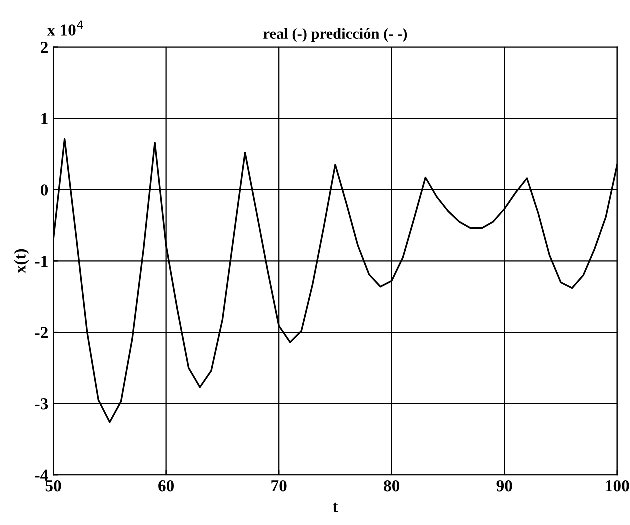 The image size is (630, 525). What do you see at coordinates (166, 486) in the screenshot?
I see `x-tick-label: 60` at bounding box center [166, 486].